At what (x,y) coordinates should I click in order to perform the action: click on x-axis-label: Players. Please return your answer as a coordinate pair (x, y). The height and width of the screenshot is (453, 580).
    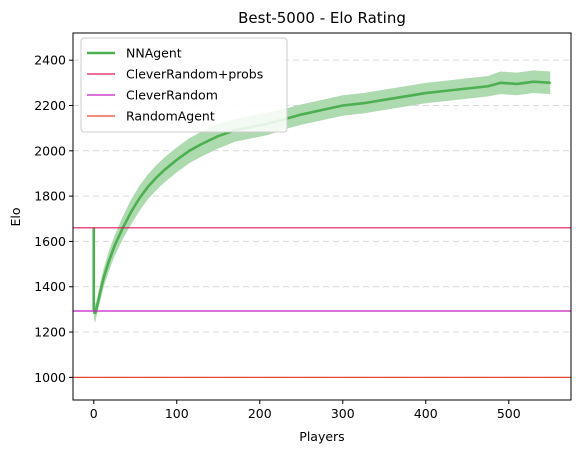
    Looking at the image, I should click on (321, 436).